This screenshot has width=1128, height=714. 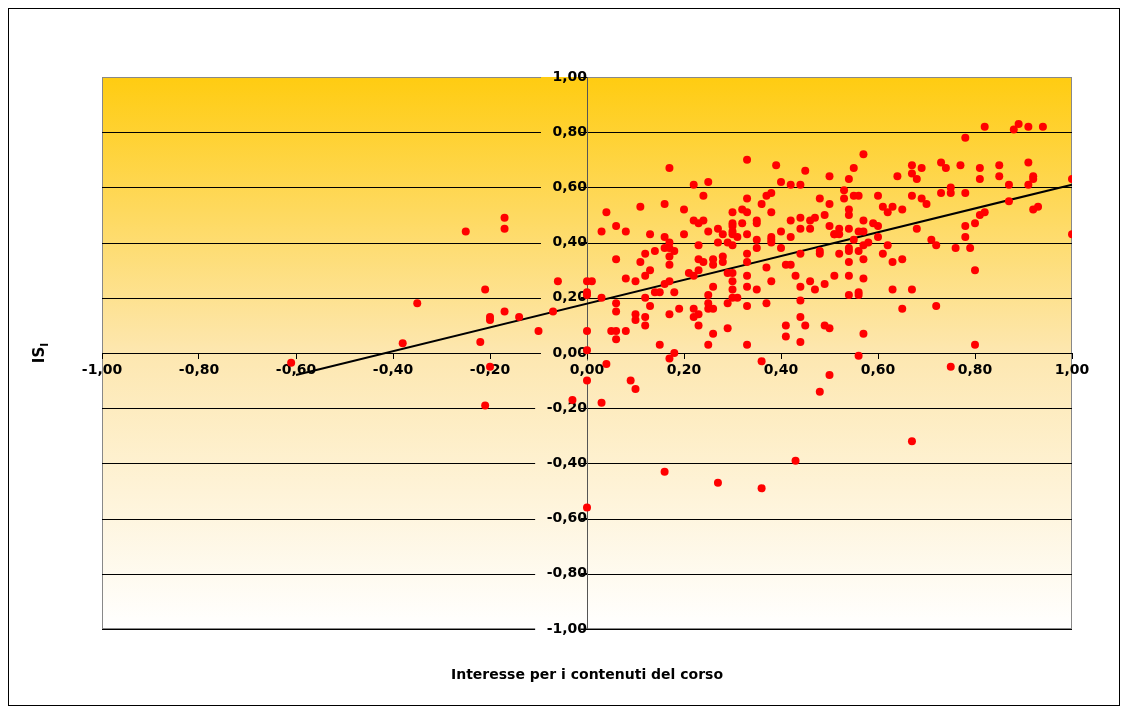 What do you see at coordinates (567, 517) in the screenshot?
I see `y-tick-label: -0,60` at bounding box center [567, 517].